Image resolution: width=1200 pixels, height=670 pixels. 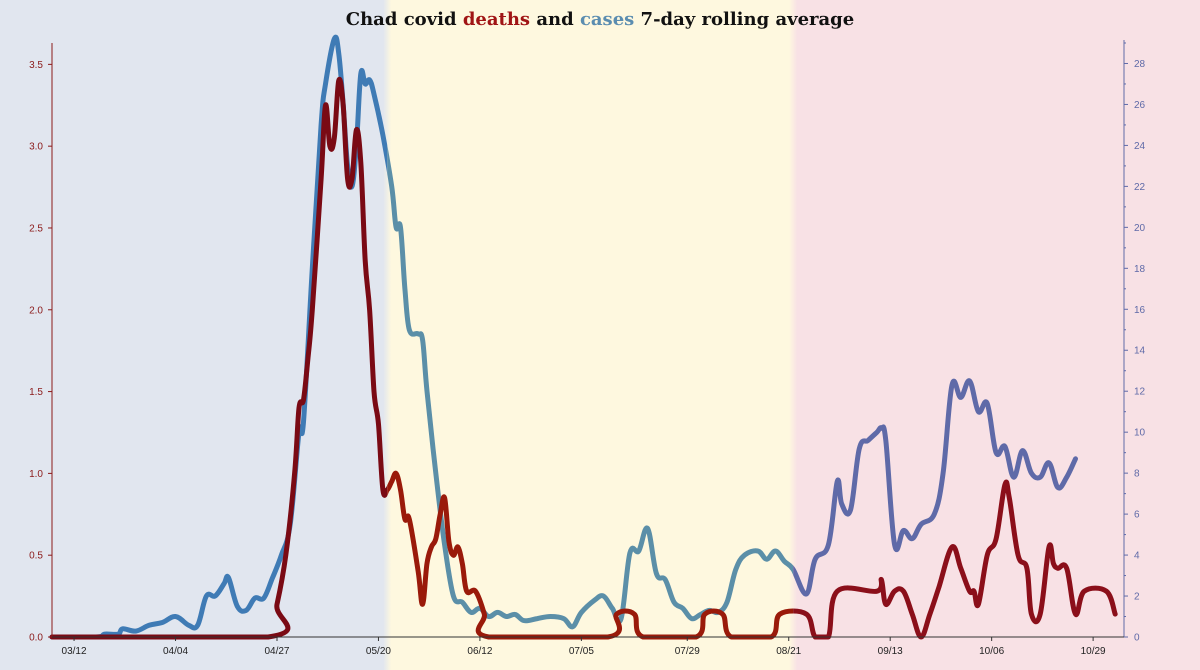 I want to click on y-left-tick-label-7: 3.0, so click(x=36, y=147).